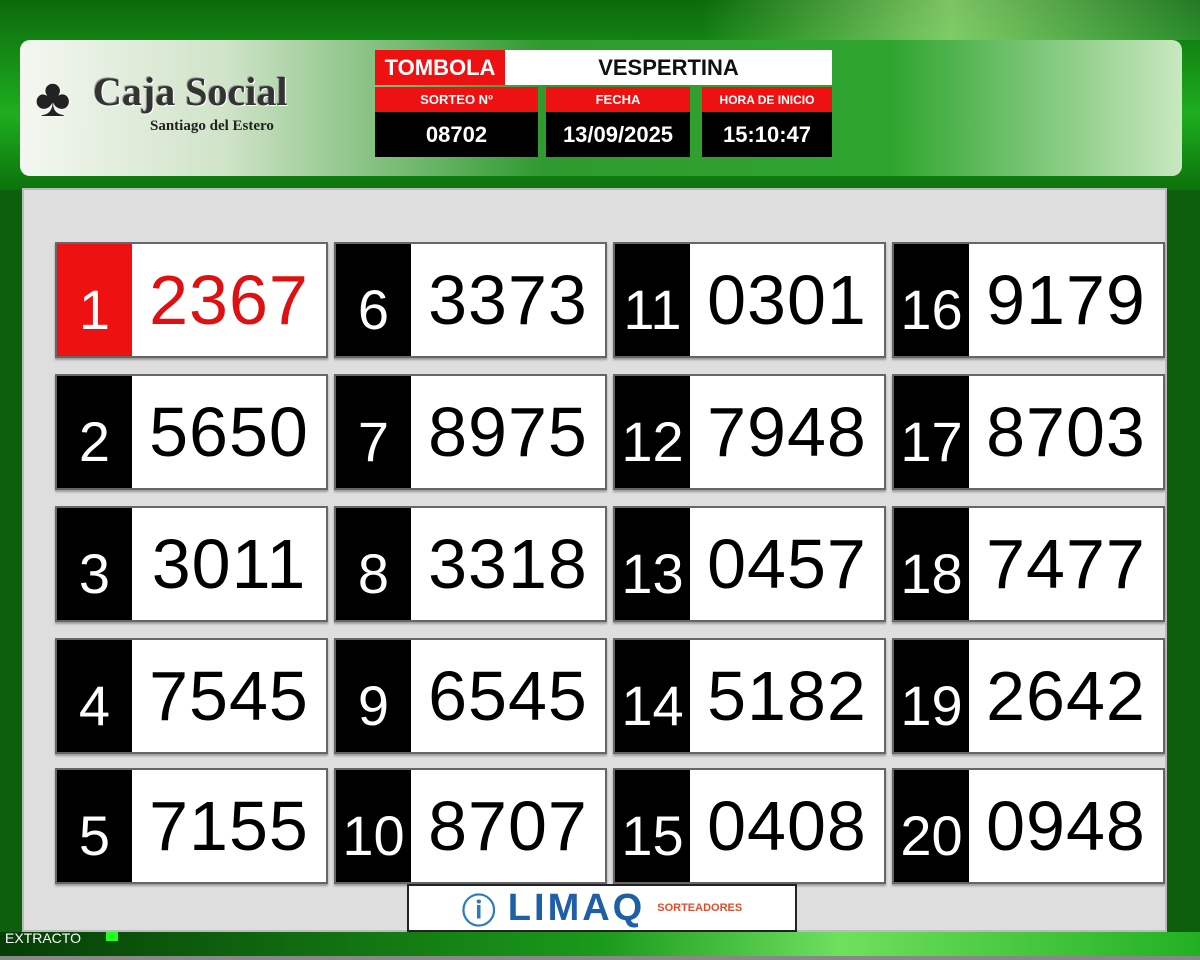  I want to click on result-position: 15, so click(652, 826).